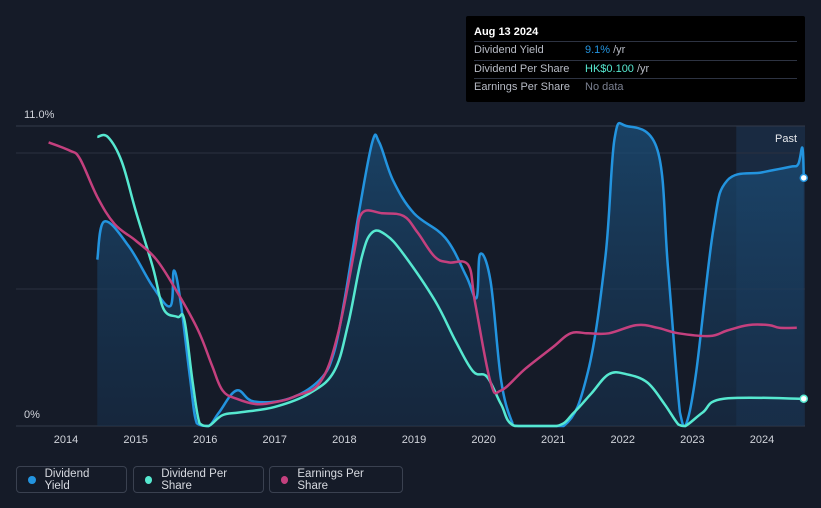 This screenshot has height=508, width=821. Describe the element at coordinates (604, 87) in the screenshot. I see `tooltip-value: No data` at that location.